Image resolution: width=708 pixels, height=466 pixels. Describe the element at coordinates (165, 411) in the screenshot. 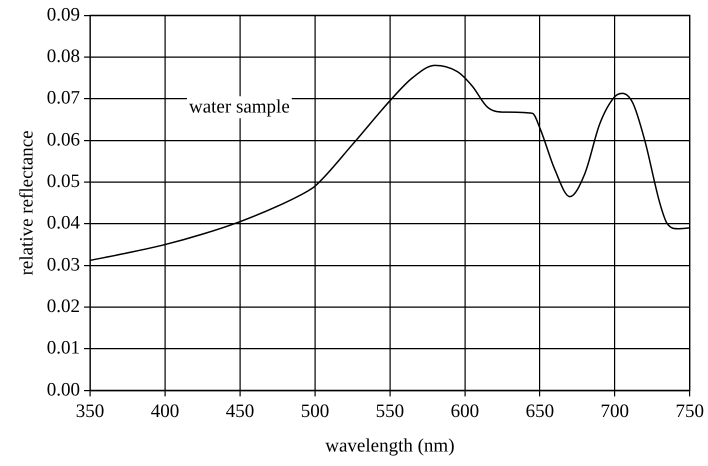

I see `x-tick-label: 400` at that location.